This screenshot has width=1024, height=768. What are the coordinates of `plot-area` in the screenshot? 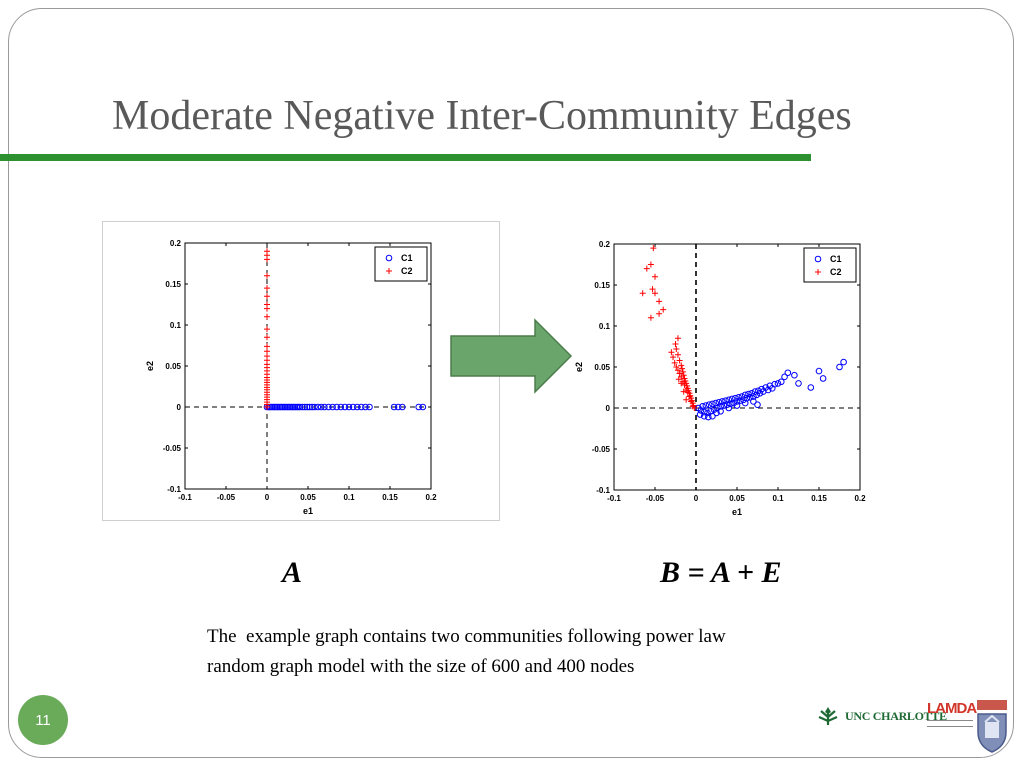 It's located at (737, 367).